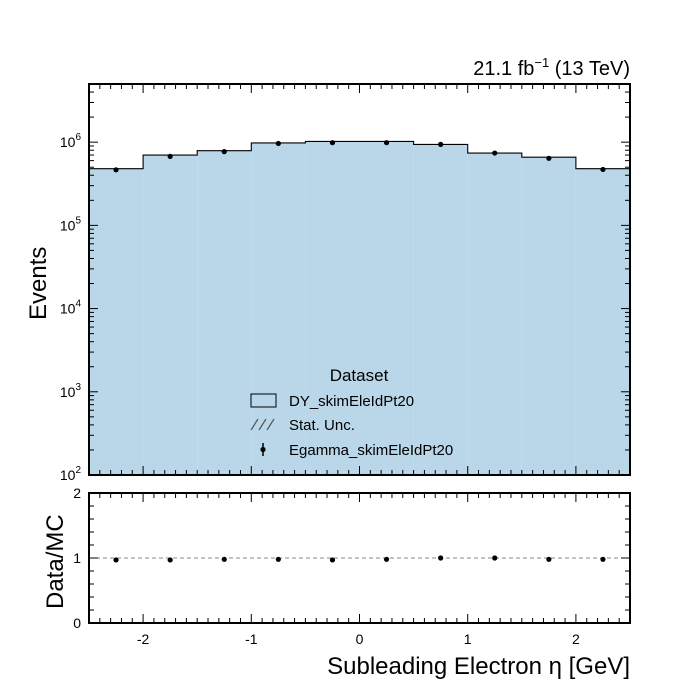  I want to click on y-tick-exponent: 2, so click(78, 470).